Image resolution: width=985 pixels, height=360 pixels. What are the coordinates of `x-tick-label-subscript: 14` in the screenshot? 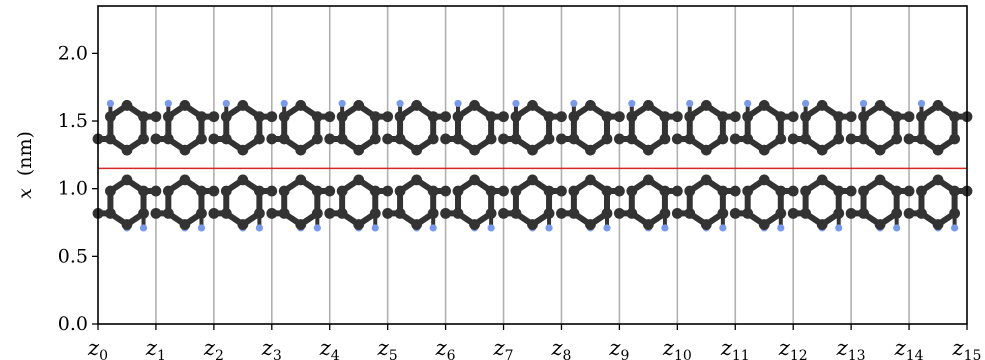 It's located at (915, 354).